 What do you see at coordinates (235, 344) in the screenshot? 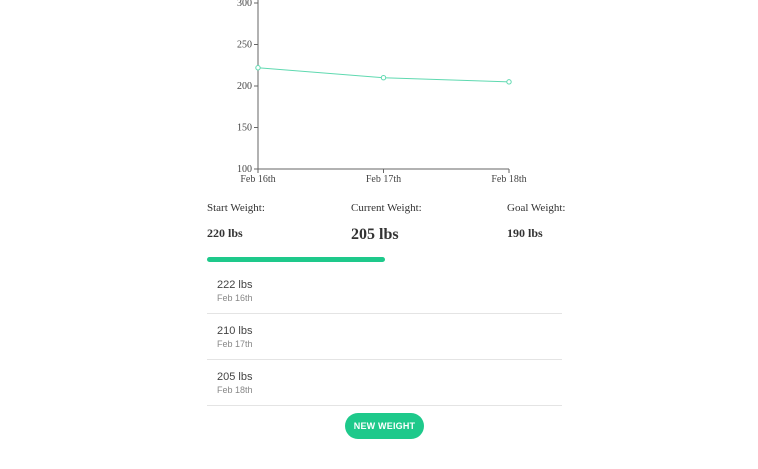
I see `entry-date: Feb 17th` at bounding box center [235, 344].